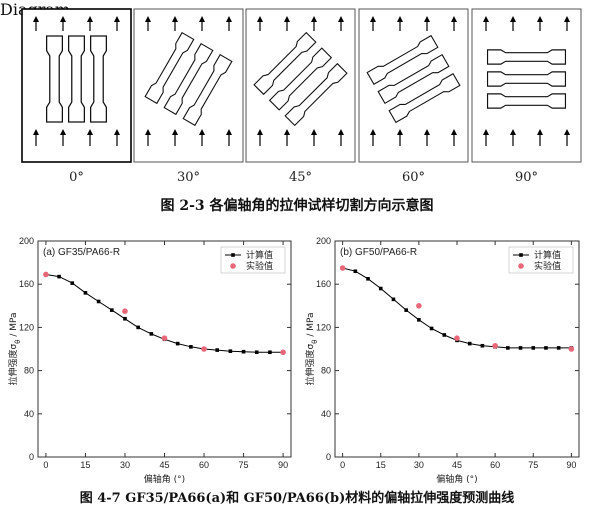  I want to click on angle-label: 30°, so click(188, 177).